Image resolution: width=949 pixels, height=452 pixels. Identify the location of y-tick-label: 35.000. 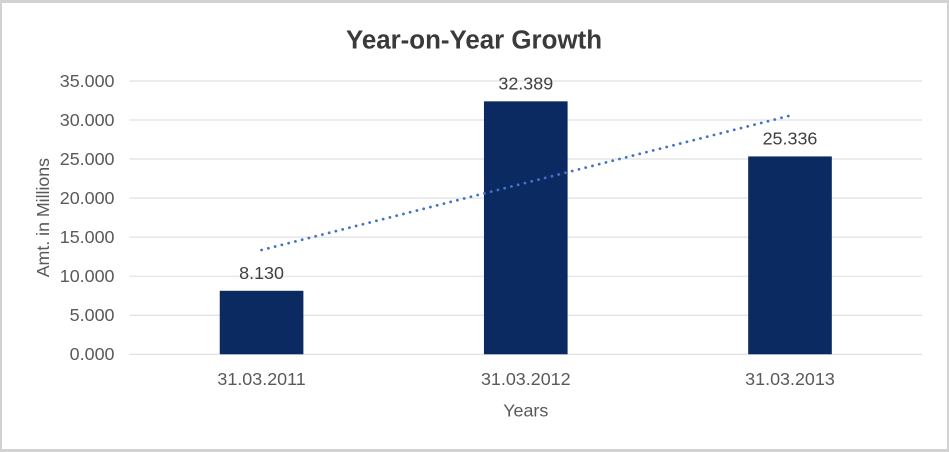
(87, 81).